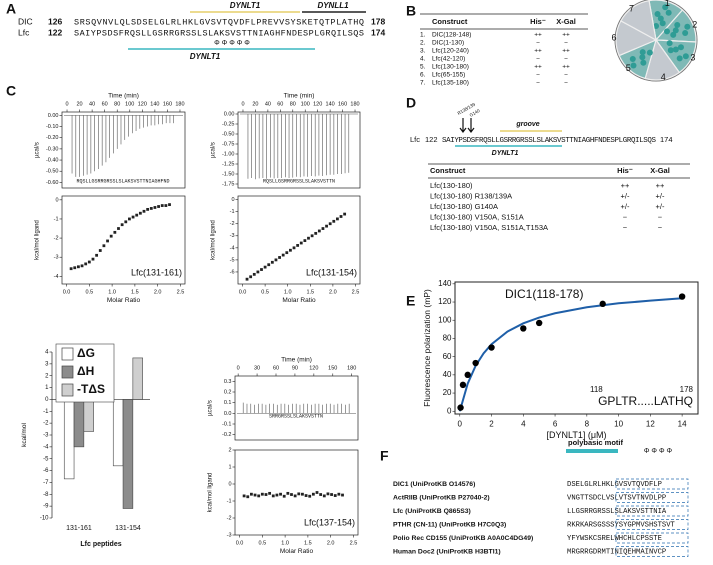 Image resolution: width=713 pixels, height=565 pixels. Describe the element at coordinates (427, 348) in the screenshot. I see `y-axis-label: Fluorescence polarization (mP)` at that location.